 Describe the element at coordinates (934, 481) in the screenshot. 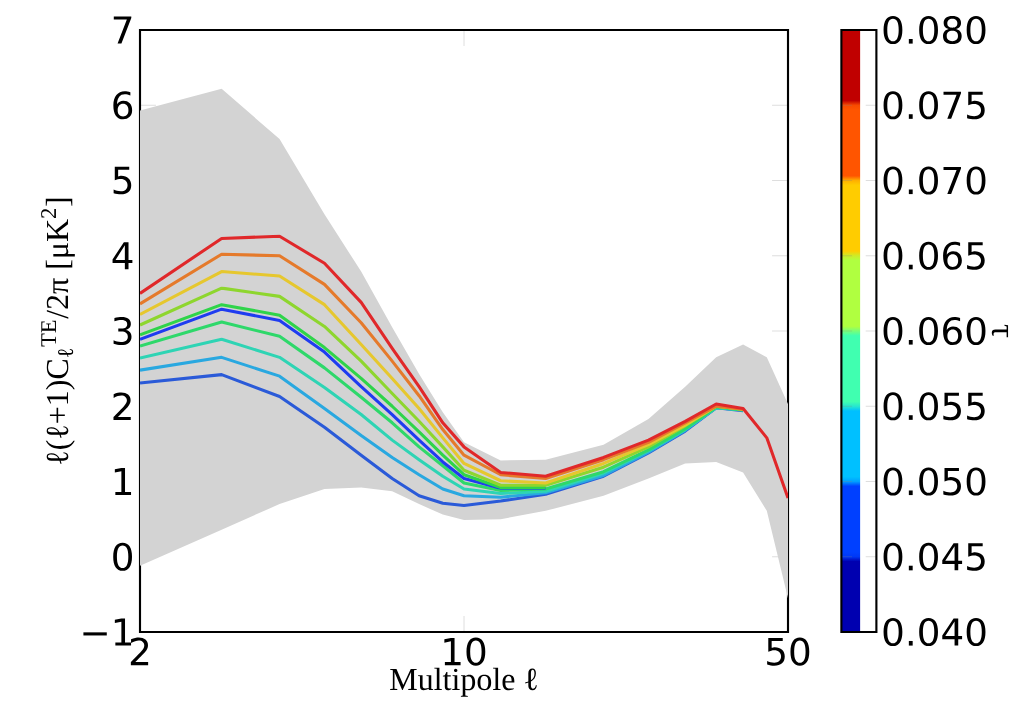

I see `color-bar-label: 0.050` at that location.